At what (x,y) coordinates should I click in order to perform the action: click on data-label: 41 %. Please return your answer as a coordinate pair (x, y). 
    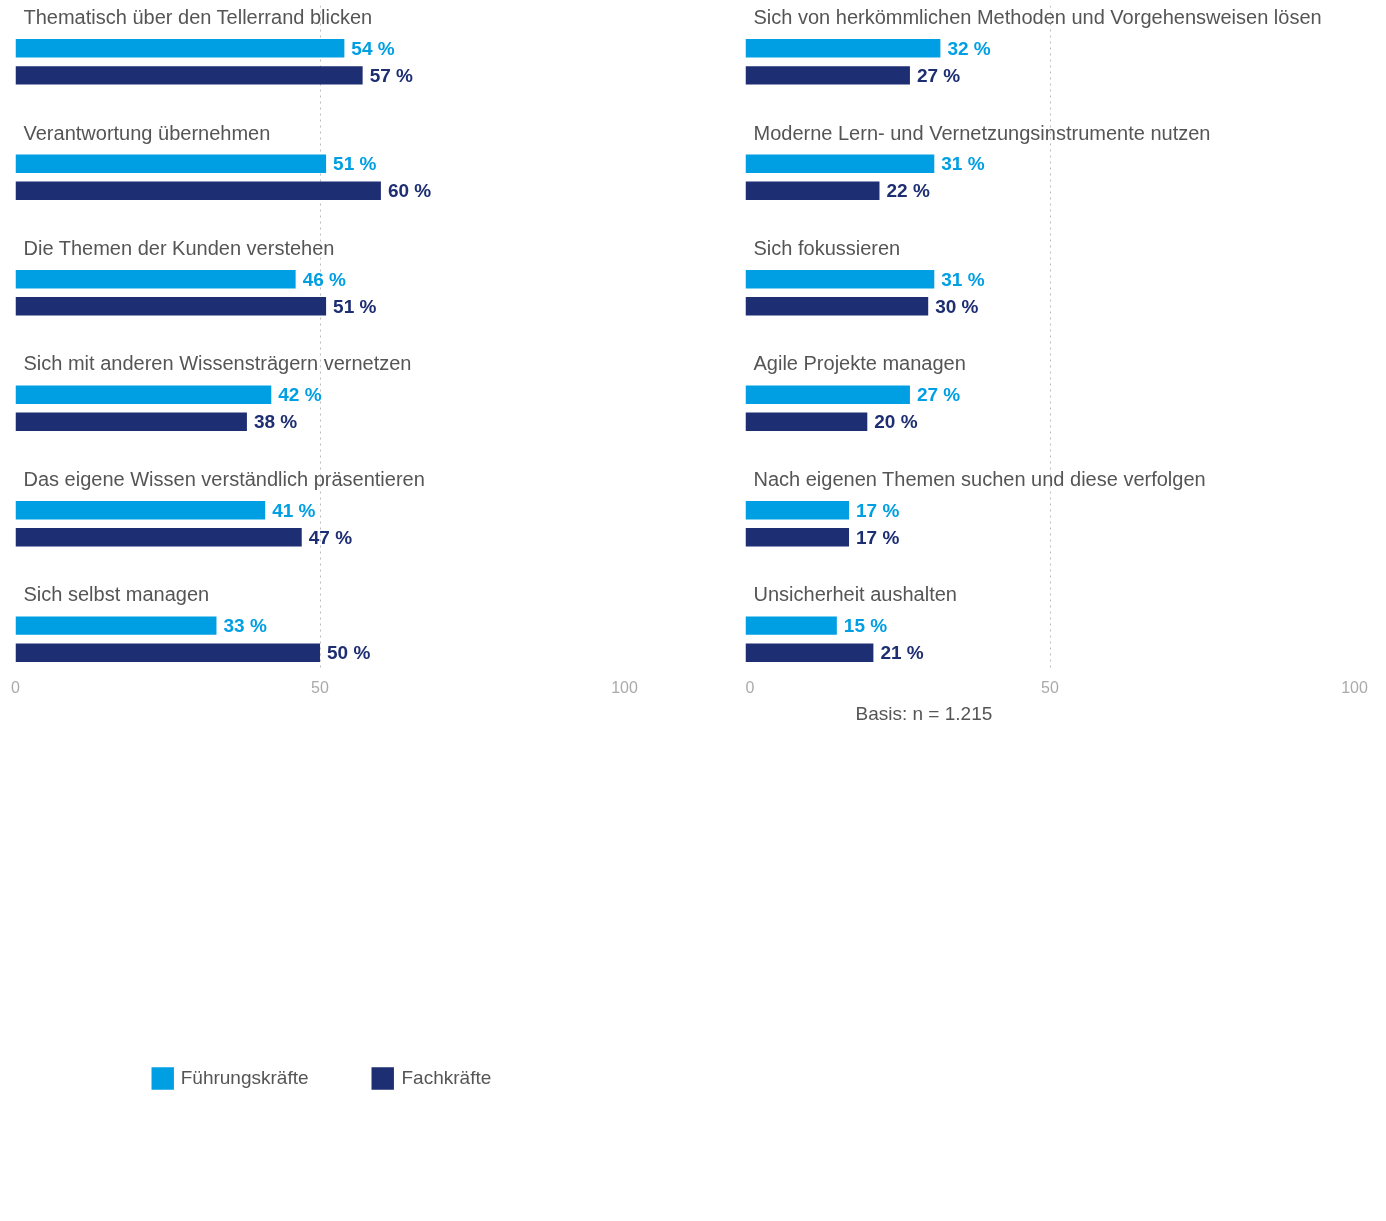
    Looking at the image, I should click on (294, 510).